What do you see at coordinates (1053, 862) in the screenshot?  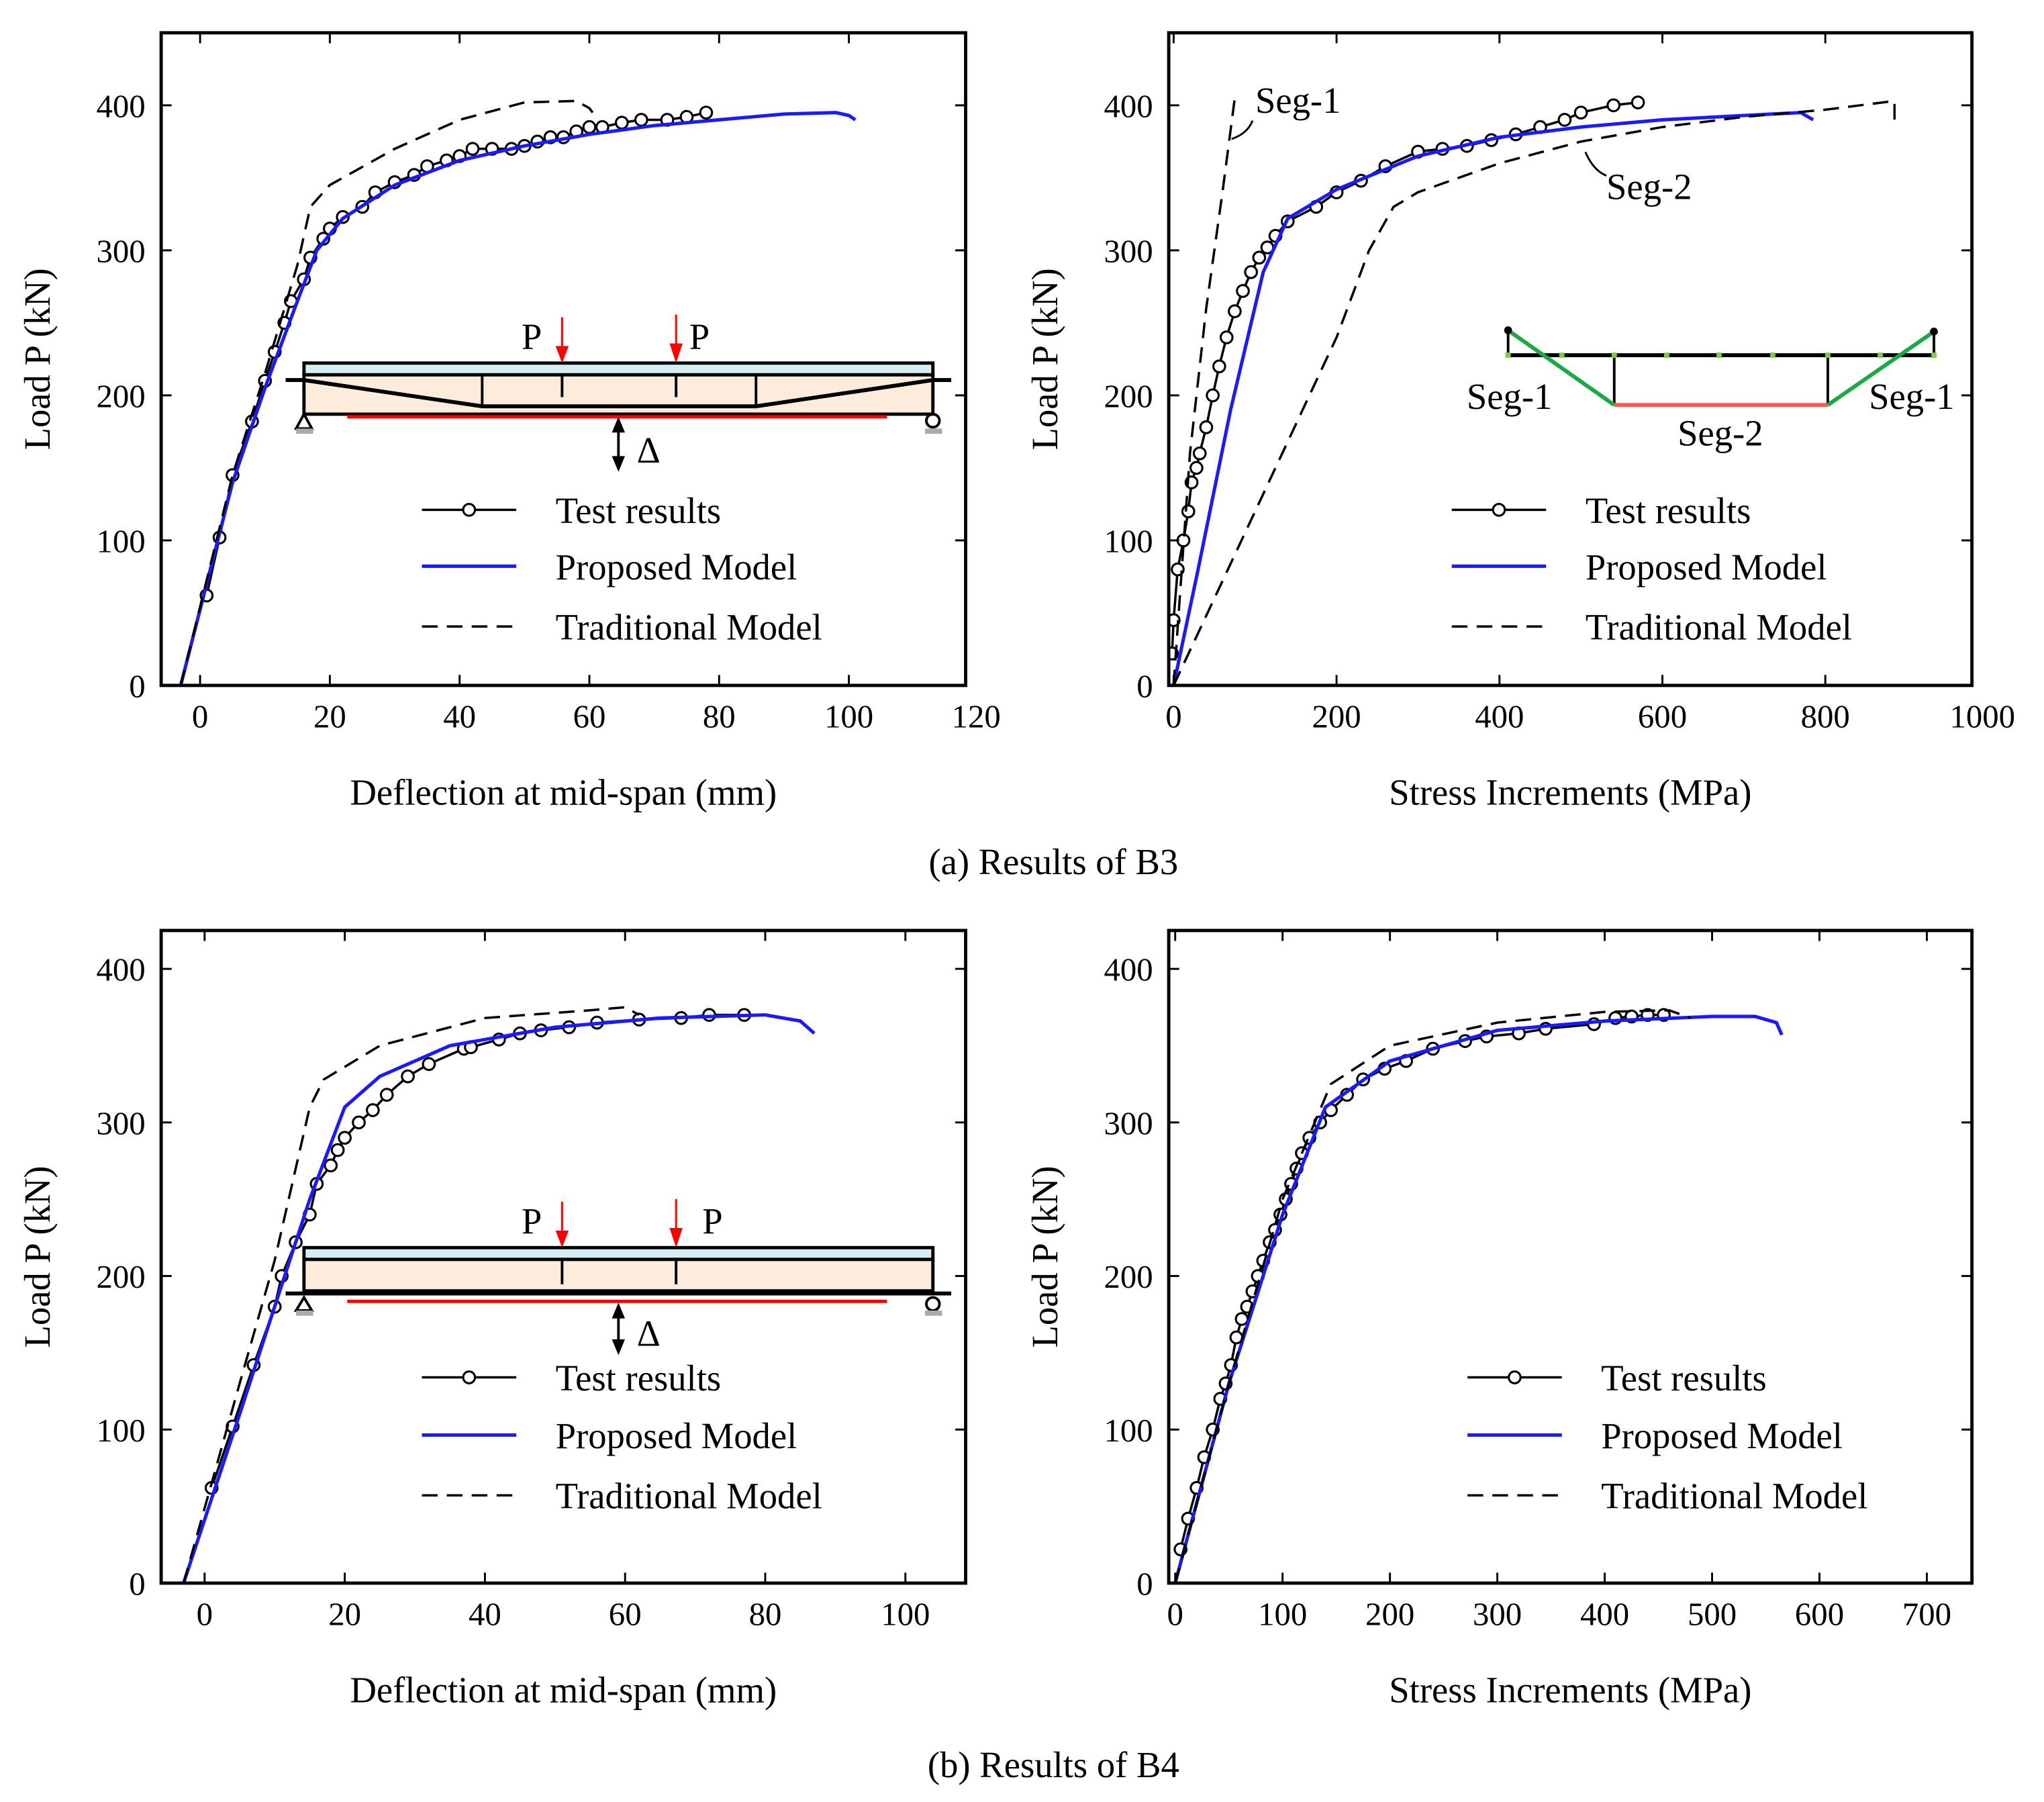 I see `caption-a: (a) Results of B3` at bounding box center [1053, 862].